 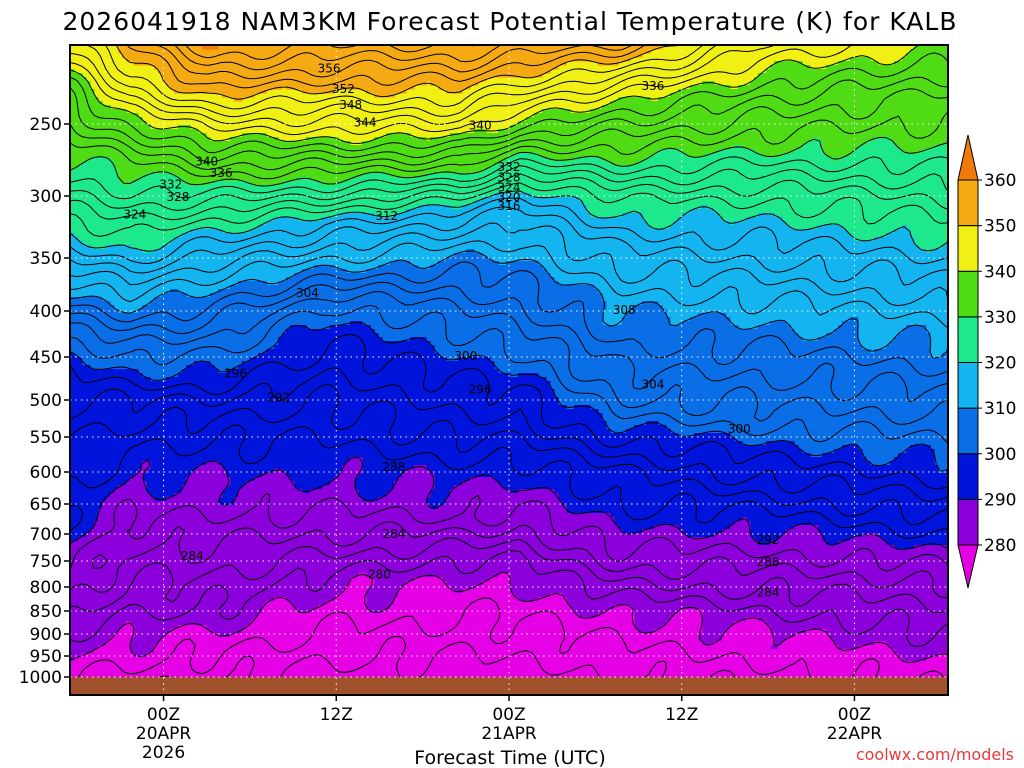 I want to click on x-tick-label: 2026, so click(x=163, y=753).